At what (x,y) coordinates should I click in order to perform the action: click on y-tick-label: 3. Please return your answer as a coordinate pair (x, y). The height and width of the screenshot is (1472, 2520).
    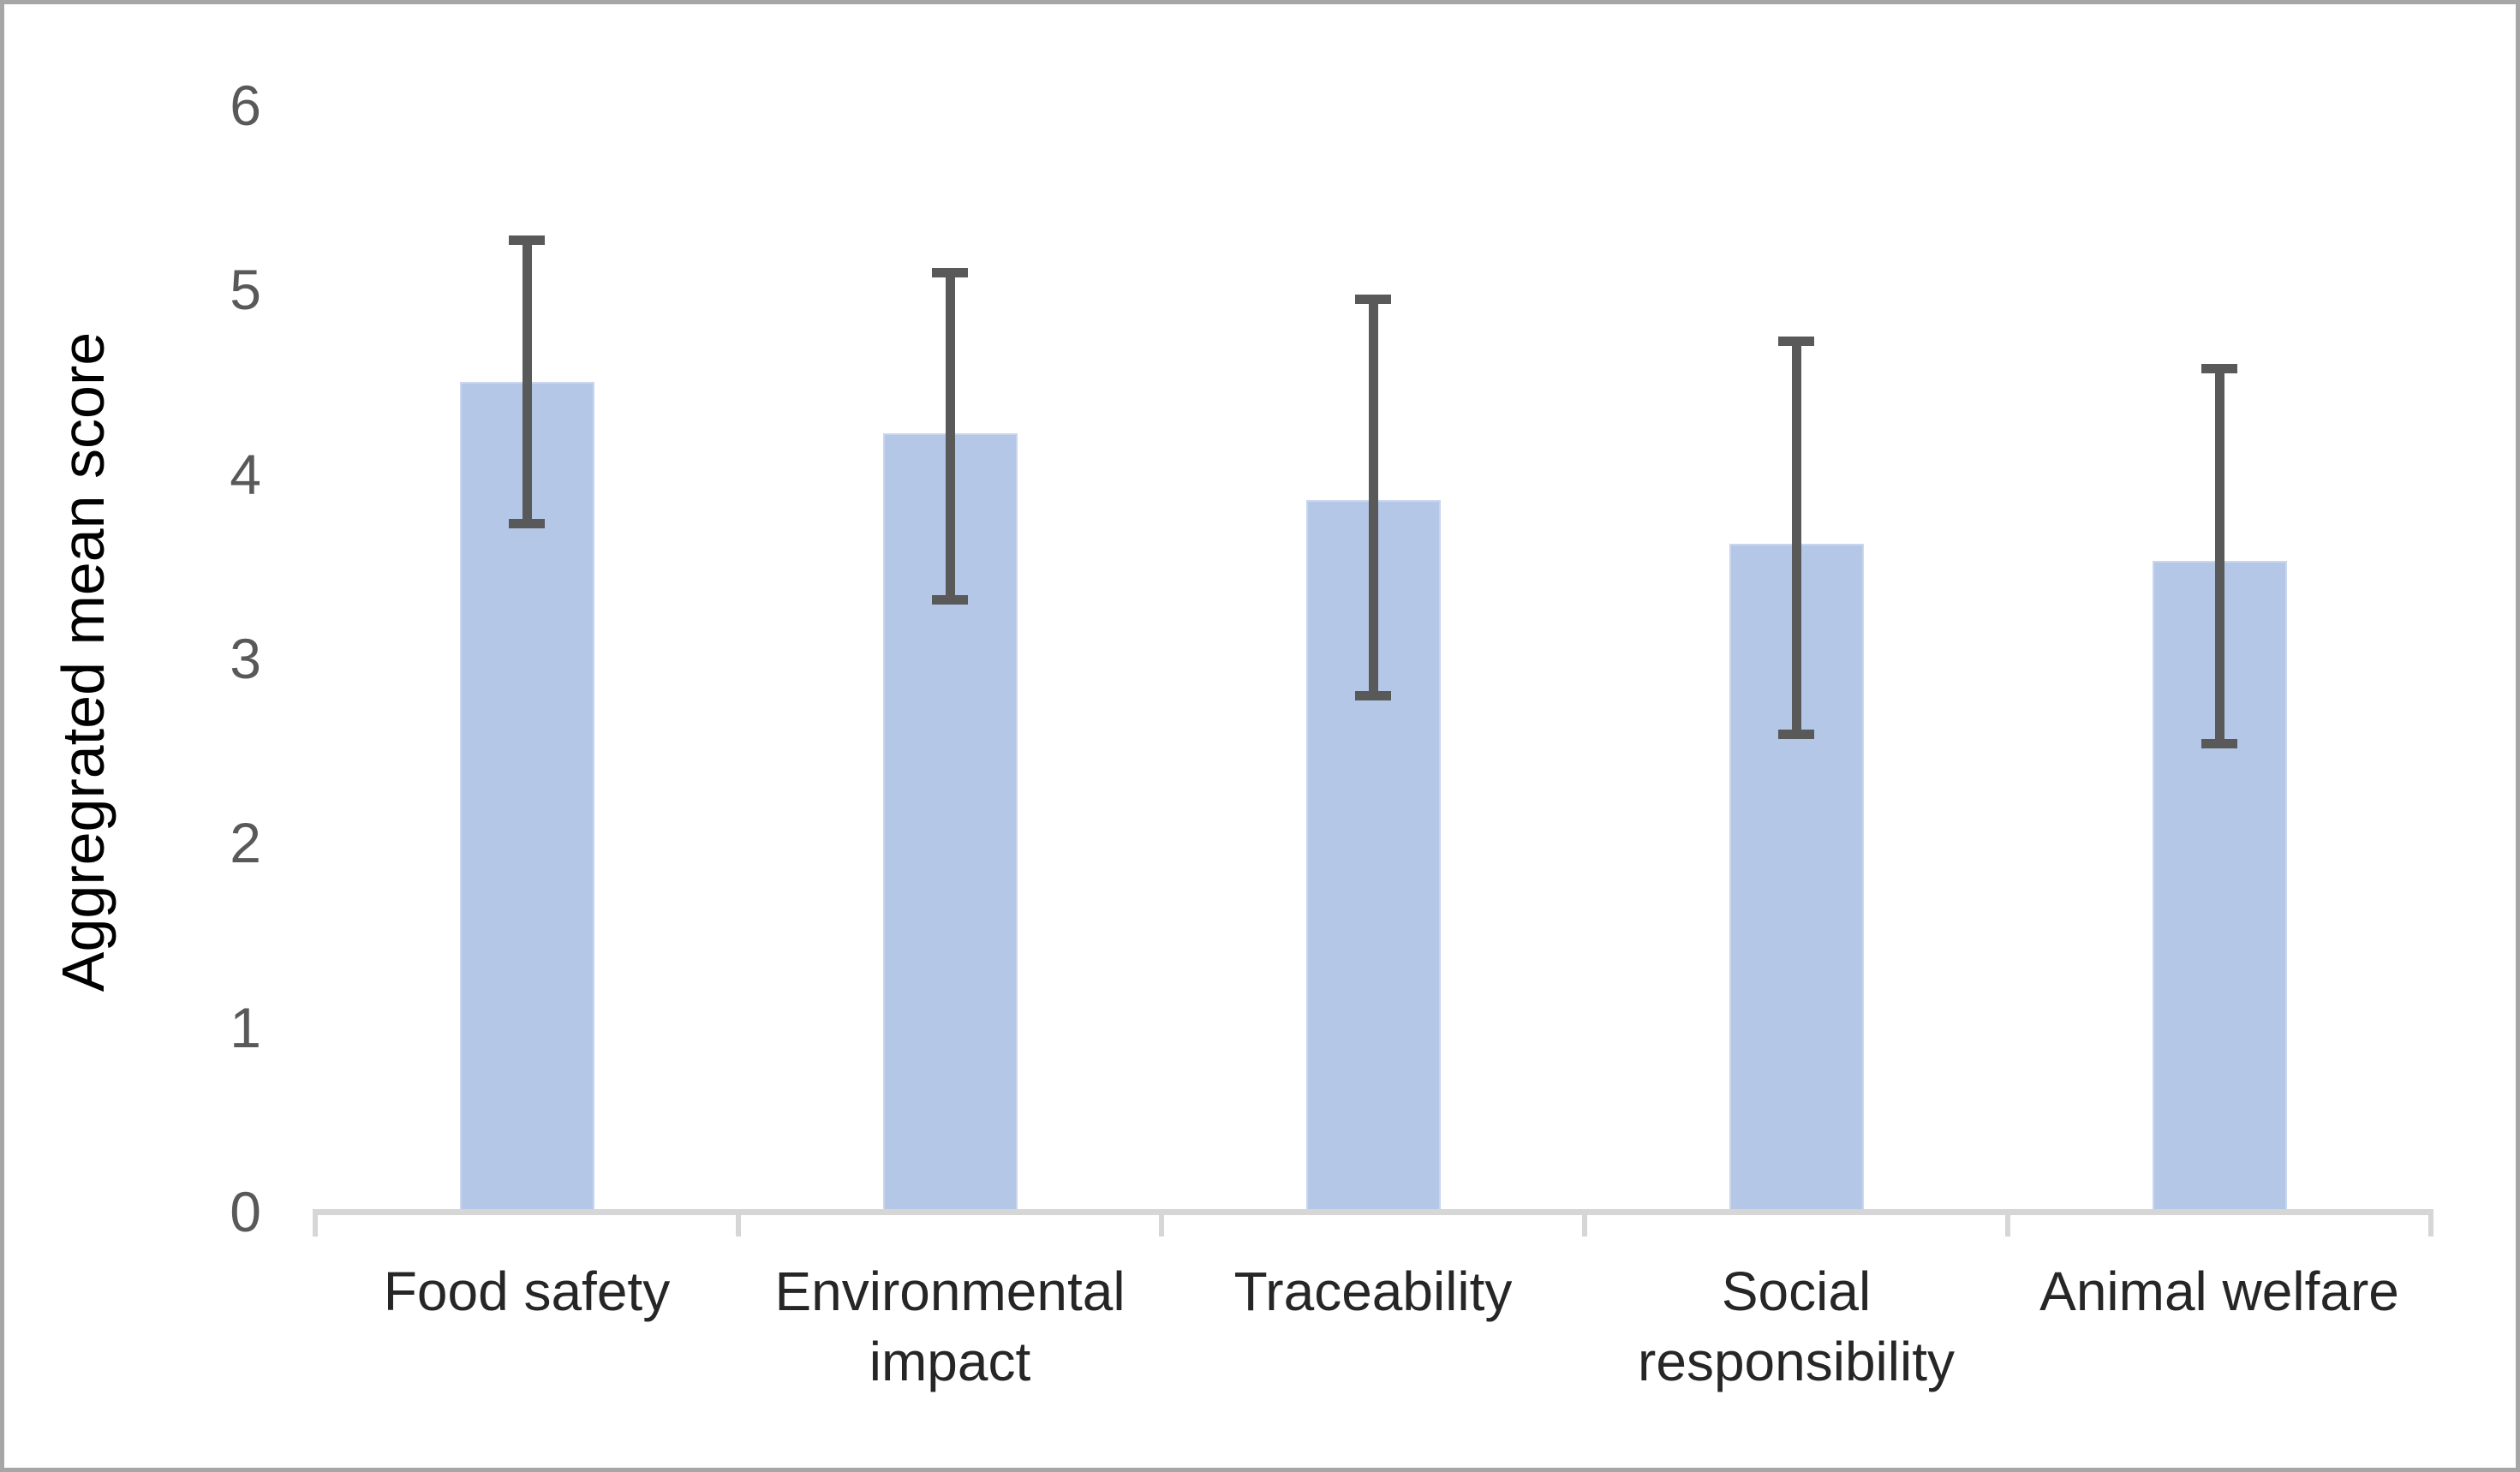
    Looking at the image, I should click on (246, 659).